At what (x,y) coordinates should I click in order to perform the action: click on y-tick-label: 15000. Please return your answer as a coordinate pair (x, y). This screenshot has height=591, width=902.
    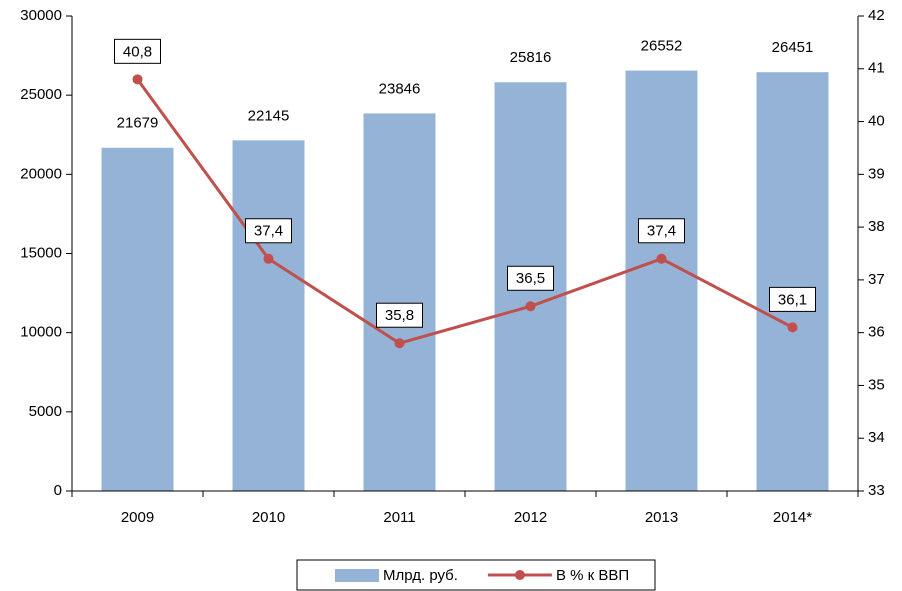
    Looking at the image, I should click on (41, 252).